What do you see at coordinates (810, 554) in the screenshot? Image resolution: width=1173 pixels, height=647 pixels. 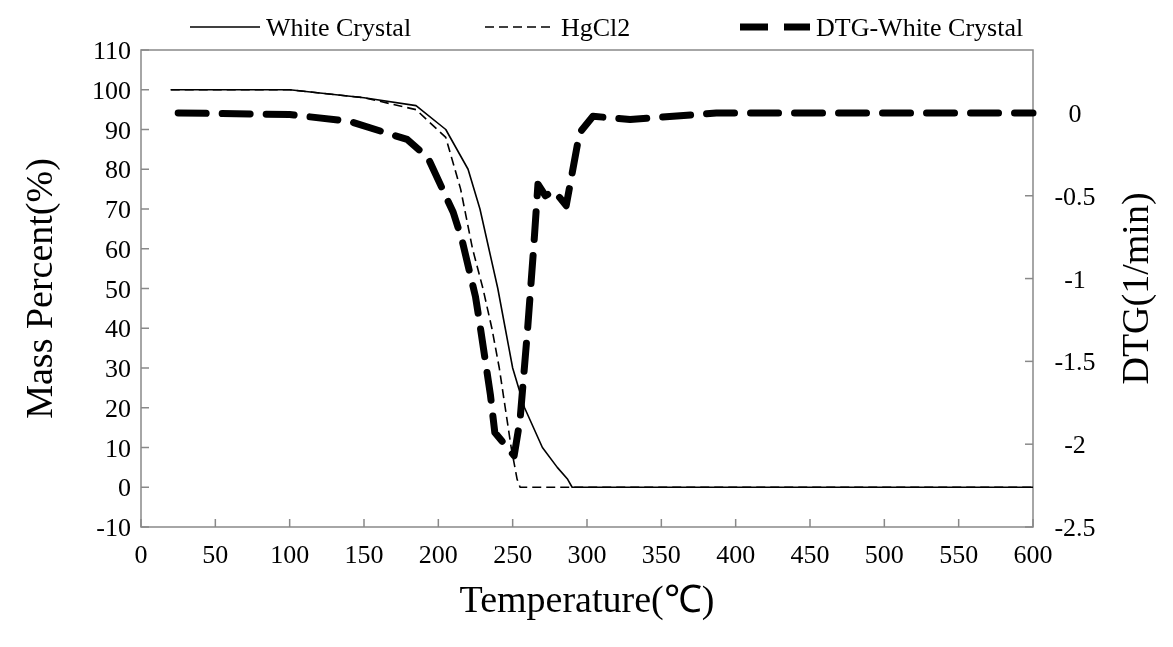 I see `x-tick-label: 450` at bounding box center [810, 554].